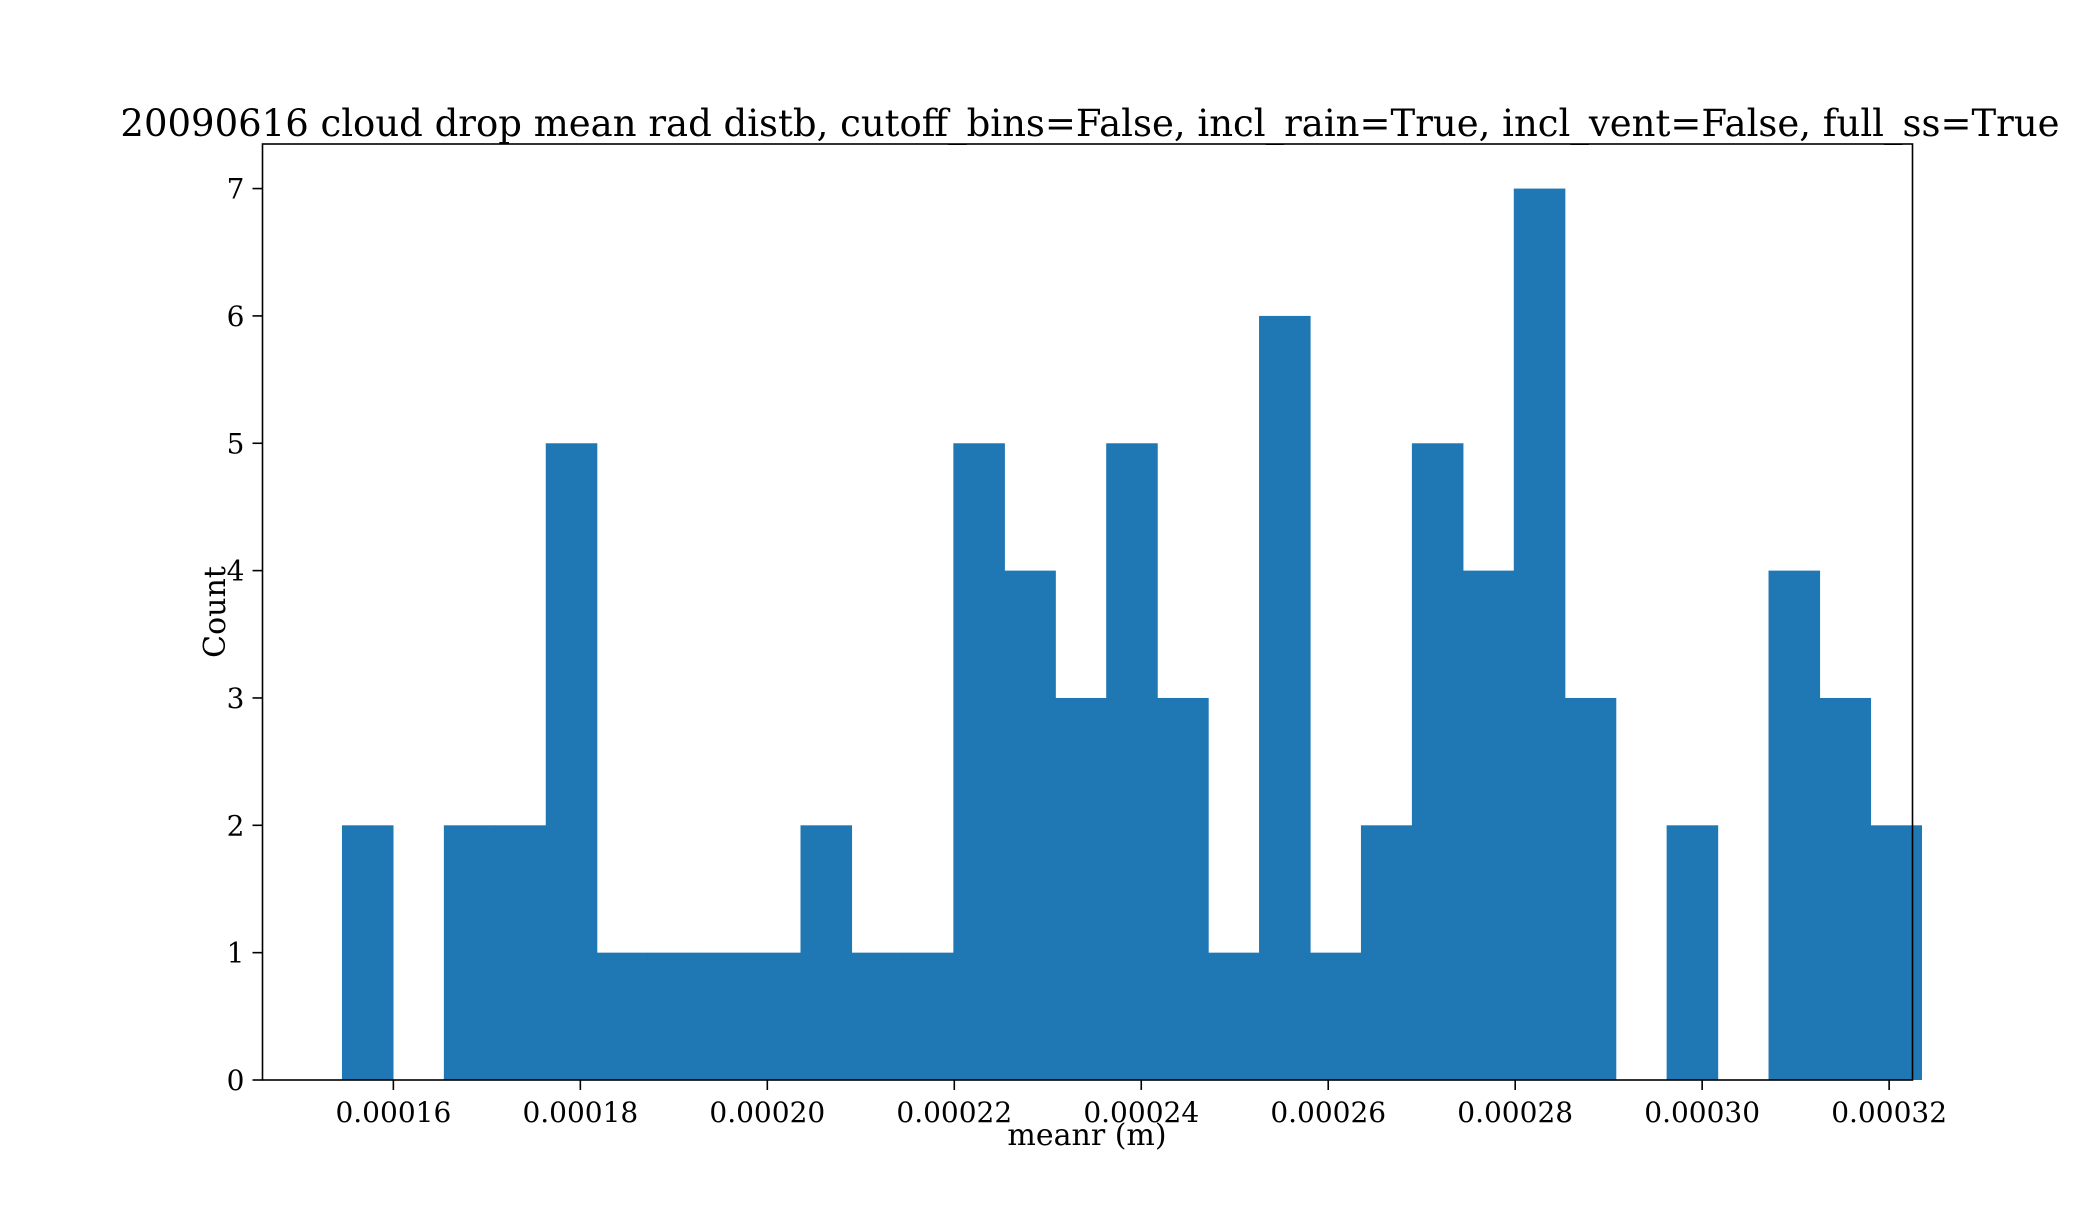 The width and height of the screenshot is (2100, 1205). I want to click on y-tick-label: 6, so click(236, 316).